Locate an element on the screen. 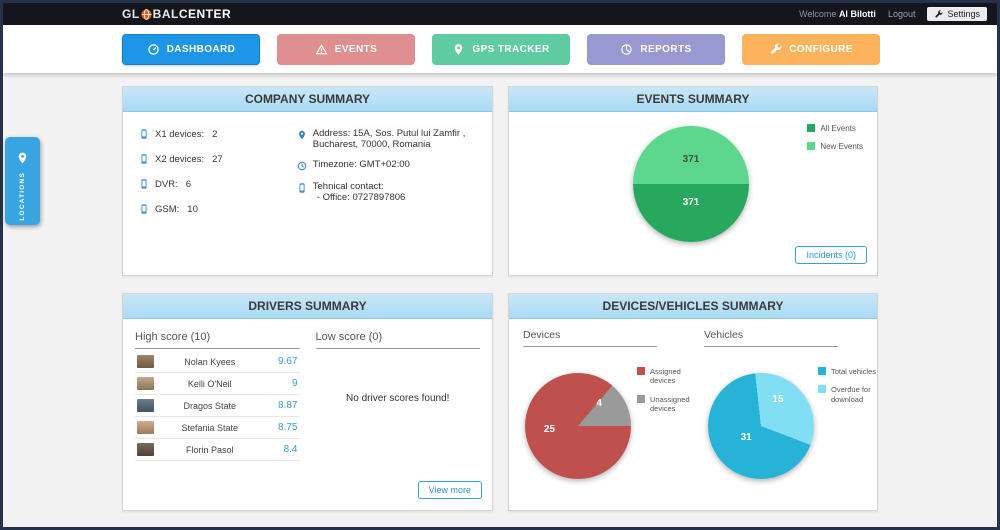 The image size is (1000, 530). driver-score: 8.87 is located at coordinates (288, 405).